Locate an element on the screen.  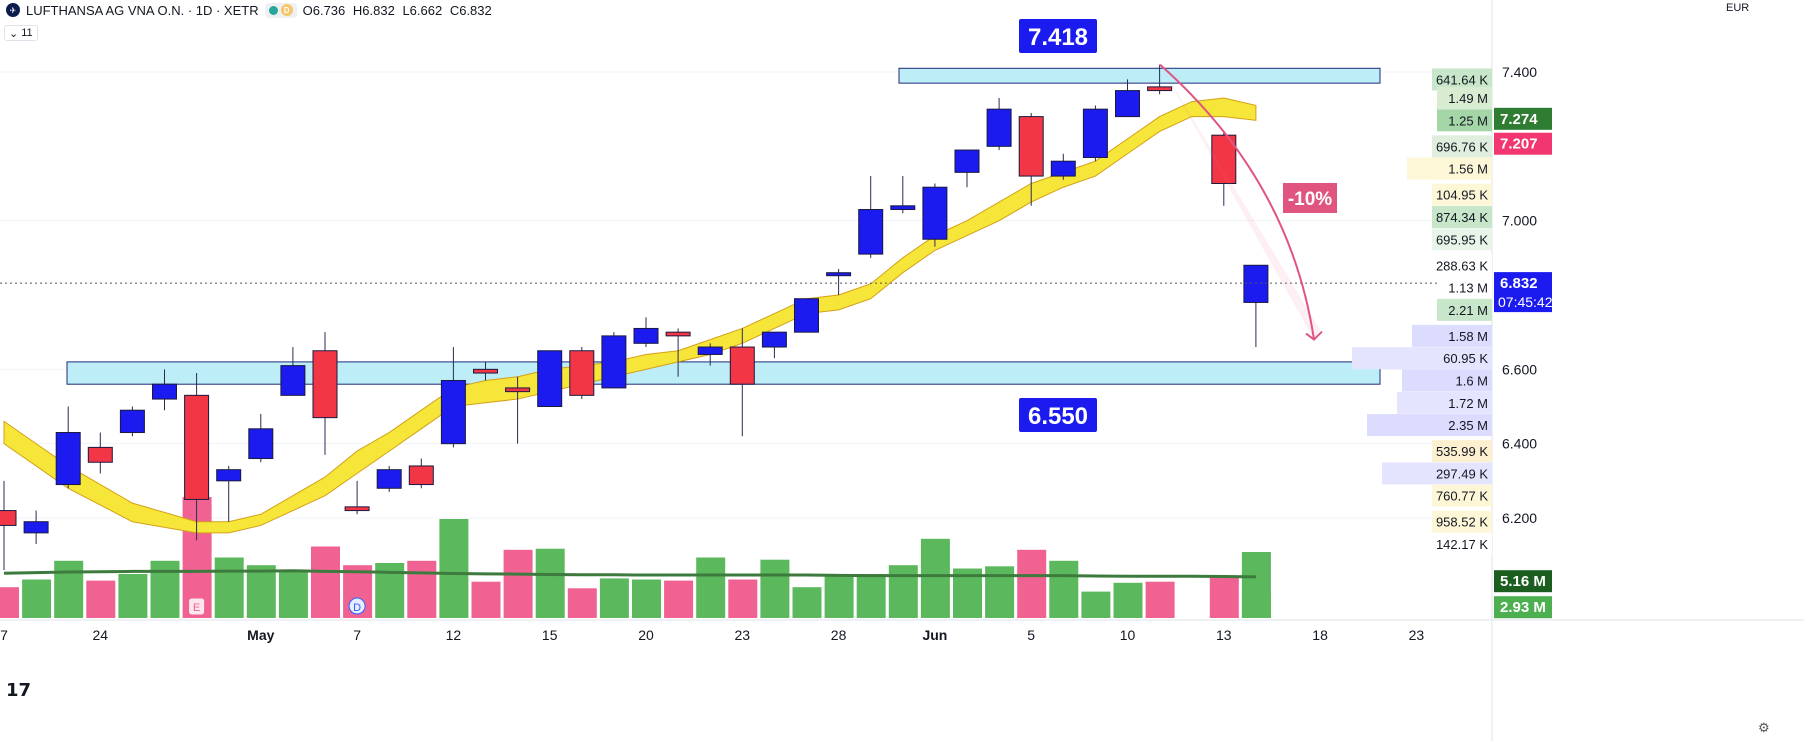
ohlc-close: C6.832 is located at coordinates (470, 10).